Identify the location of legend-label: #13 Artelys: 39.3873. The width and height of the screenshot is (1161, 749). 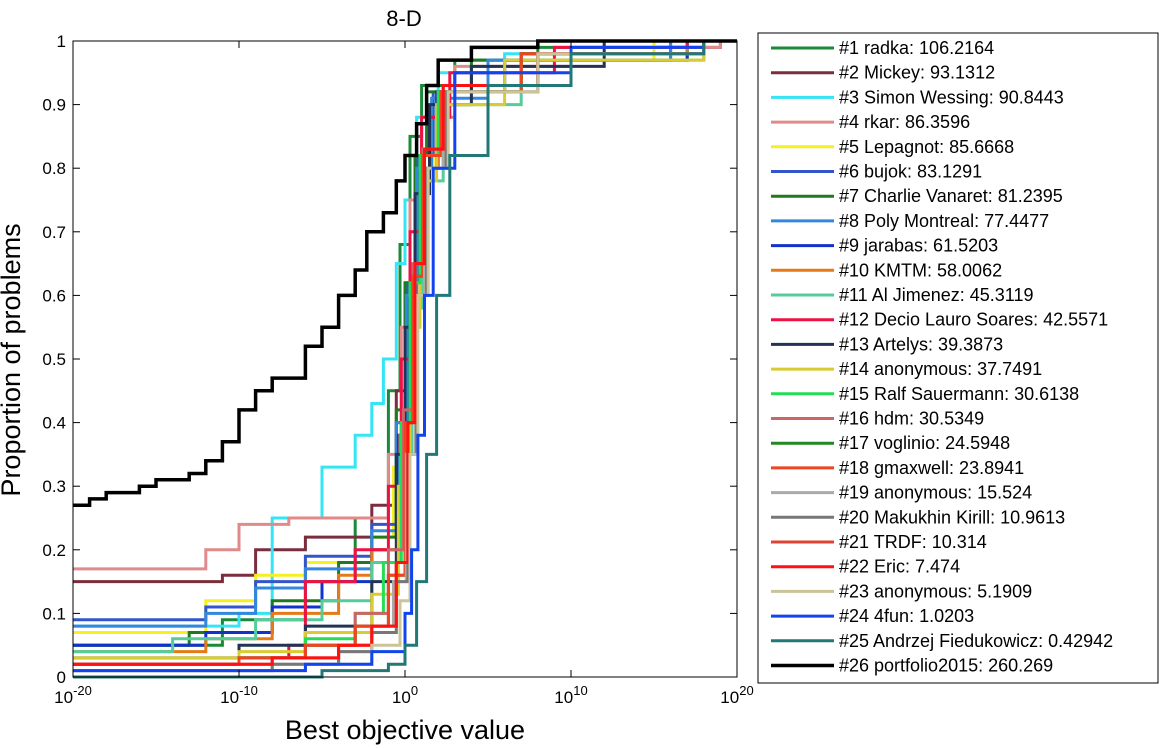
(921, 344).